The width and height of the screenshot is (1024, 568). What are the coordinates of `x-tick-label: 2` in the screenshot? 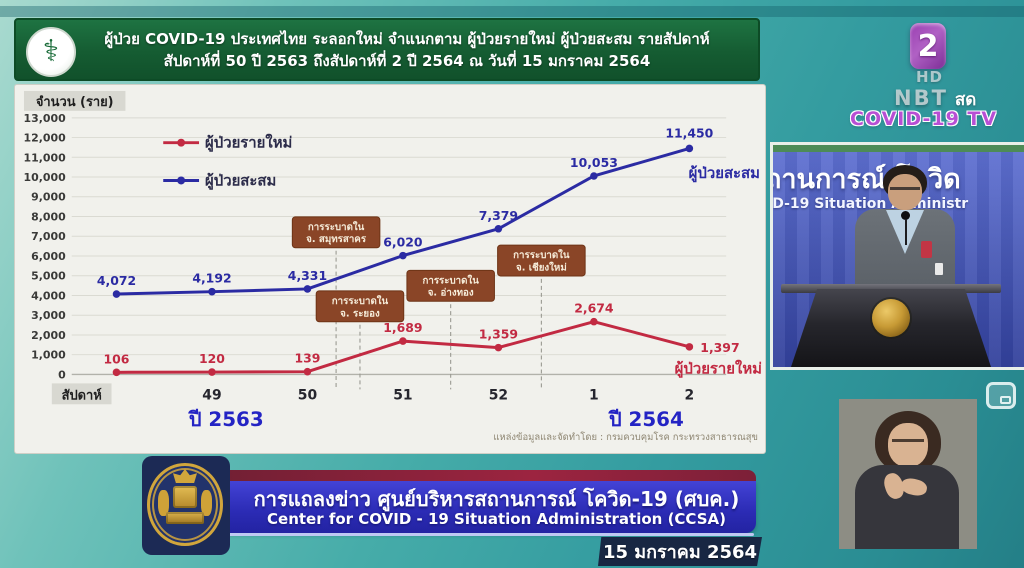 It's located at (690, 395).